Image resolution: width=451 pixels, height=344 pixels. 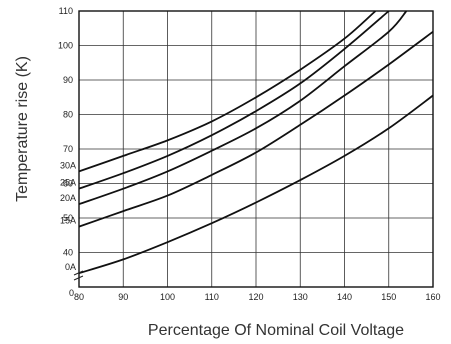 I want to click on x-tick-label: 130, so click(x=300, y=297).